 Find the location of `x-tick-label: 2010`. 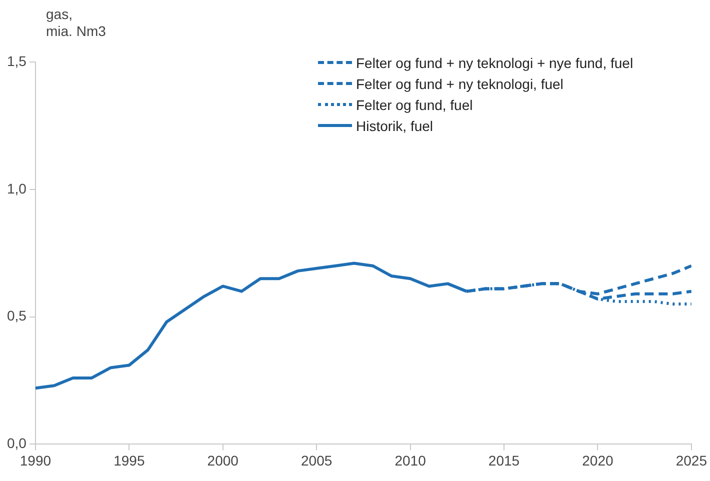

x-tick-label: 2010 is located at coordinates (410, 460).